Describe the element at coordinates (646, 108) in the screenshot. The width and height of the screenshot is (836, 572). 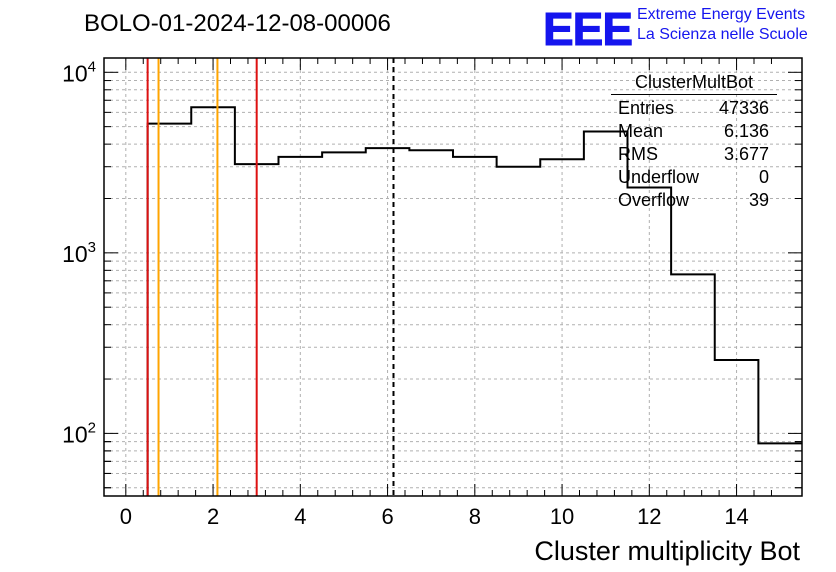
I see `stats-label: Entries` at that location.